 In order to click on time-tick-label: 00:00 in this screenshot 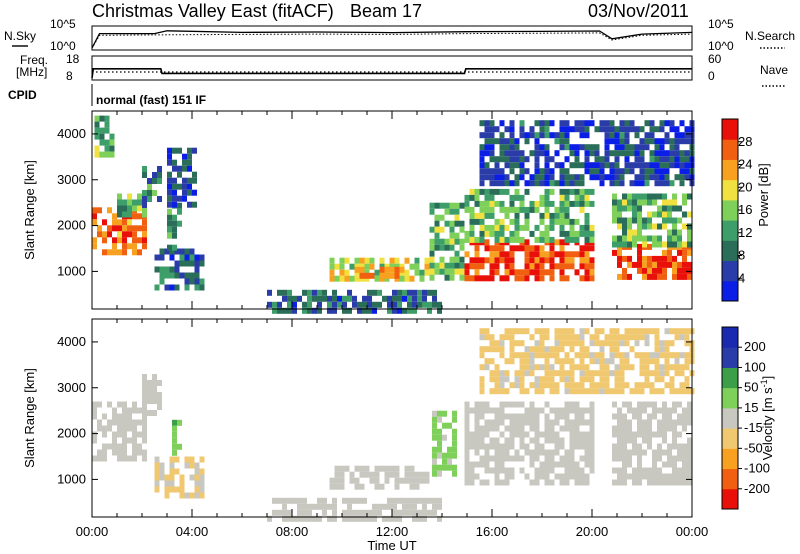, I will do `click(692, 531)`.